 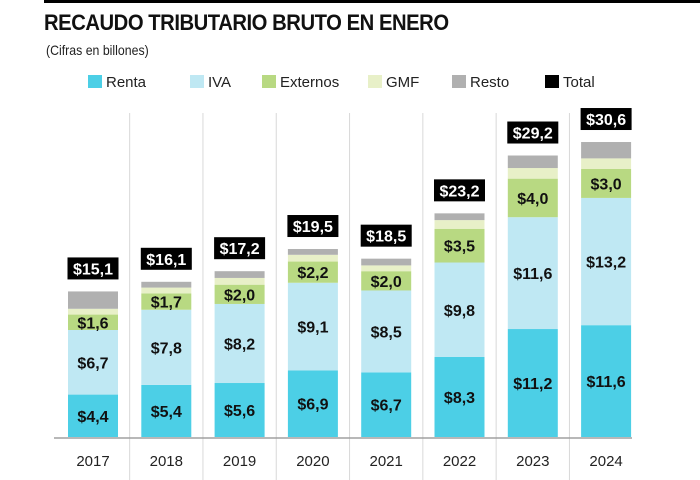 I want to click on bar-renta-2021, so click(x=386, y=404).